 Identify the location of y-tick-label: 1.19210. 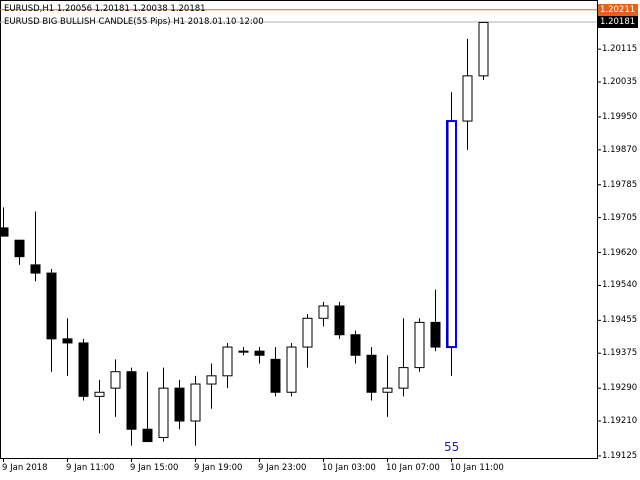
(620, 421).